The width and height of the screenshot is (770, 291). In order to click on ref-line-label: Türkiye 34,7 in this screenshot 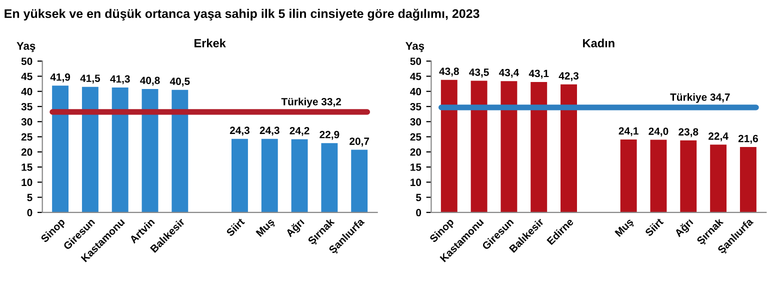, I will do `click(700, 98)`.